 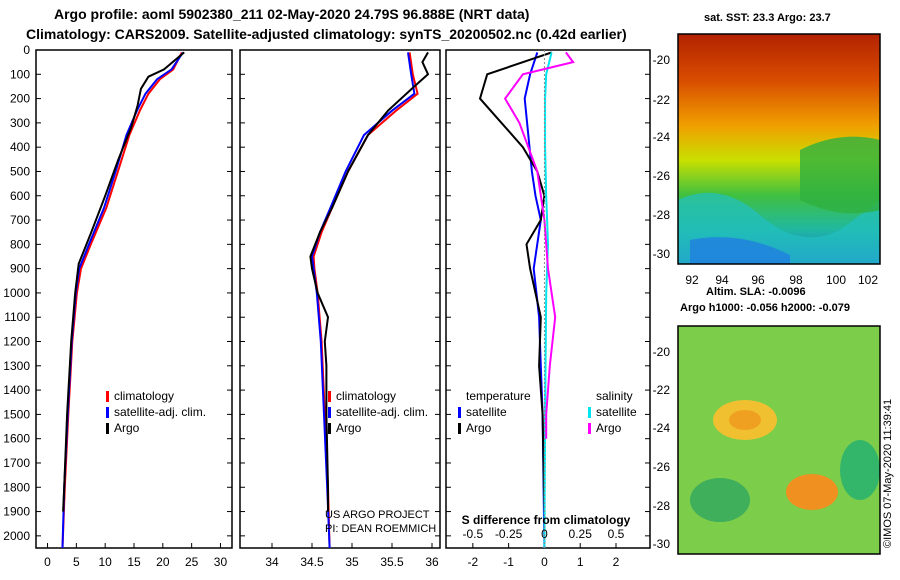 I want to click on sst-map-title: sat. SST: 23.3 Argo: 23.7, so click(x=767, y=18).